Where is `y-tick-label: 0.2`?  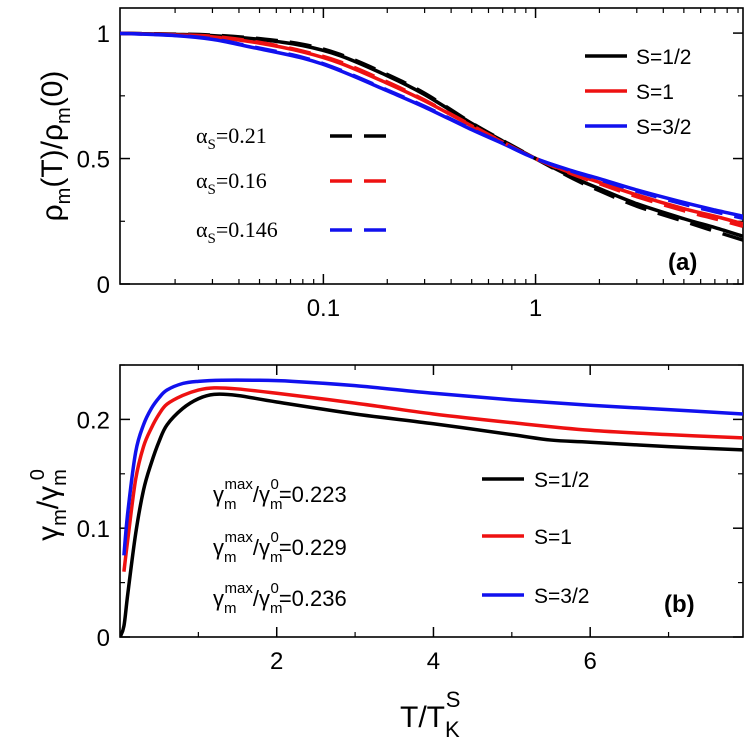 y-tick-label: 0.2 is located at coordinates (93, 420).